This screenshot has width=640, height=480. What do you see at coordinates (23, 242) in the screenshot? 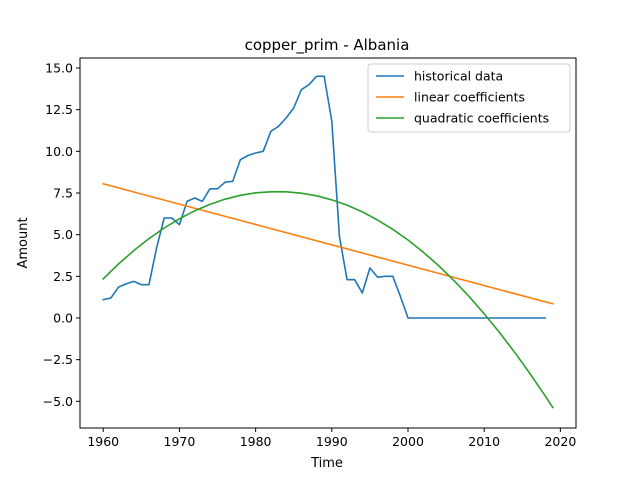
I see `y-axis-label: Amount` at bounding box center [23, 242].